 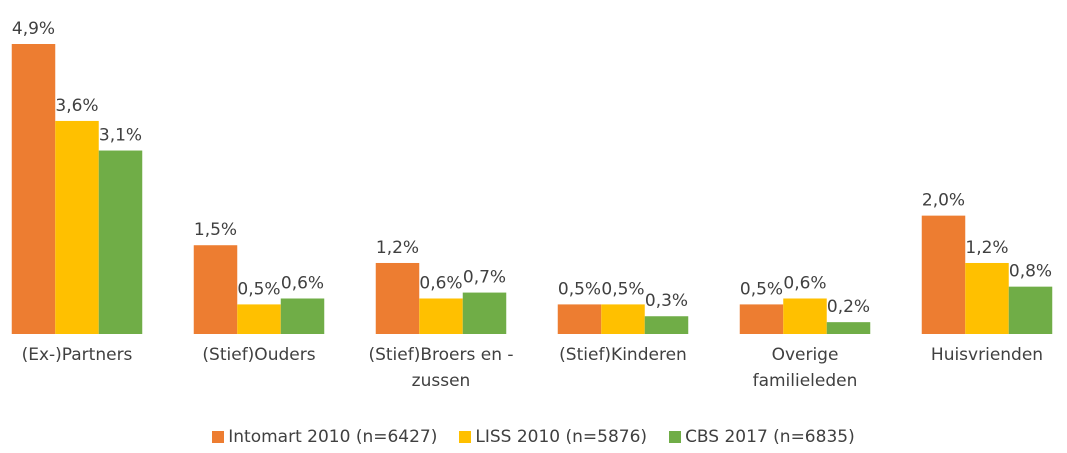 I want to click on data-label: 0,8%, so click(x=1030, y=272).